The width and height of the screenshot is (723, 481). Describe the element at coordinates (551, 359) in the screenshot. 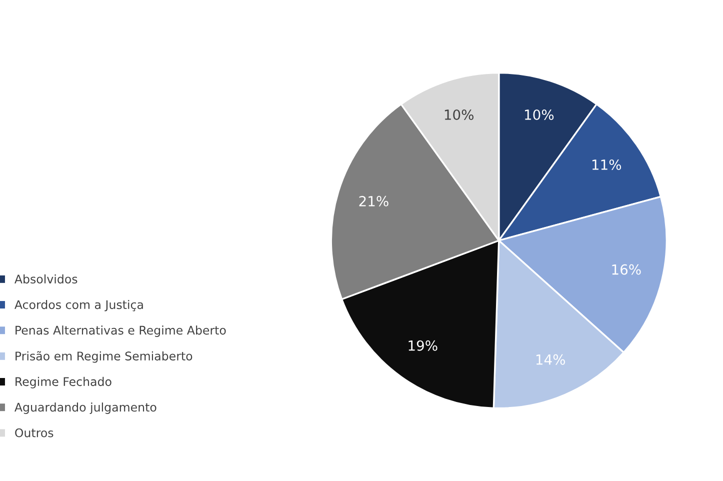

I see `data-label: 14%` at that location.